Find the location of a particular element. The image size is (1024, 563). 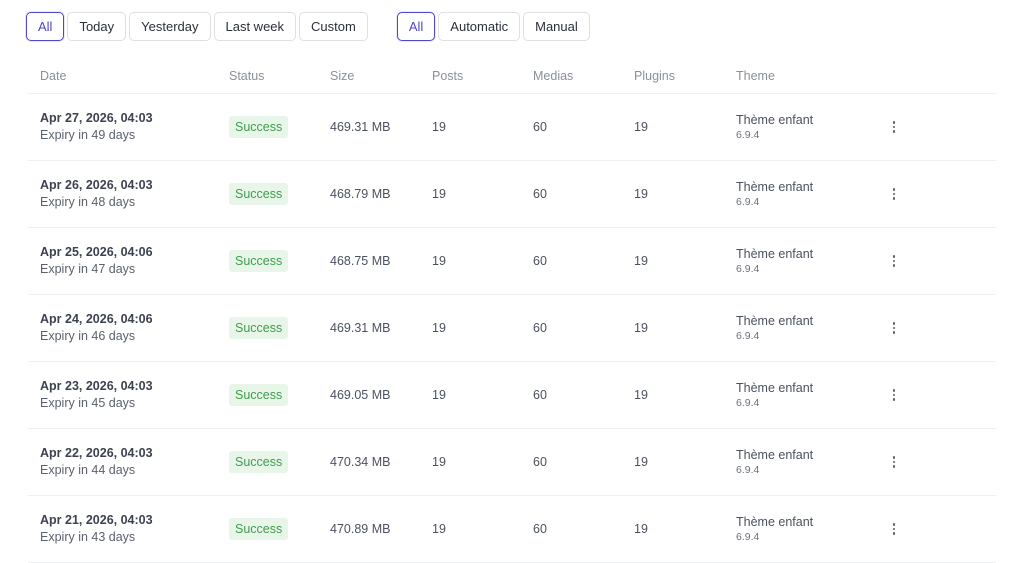

type-filter-manual: Manual is located at coordinates (556, 26).